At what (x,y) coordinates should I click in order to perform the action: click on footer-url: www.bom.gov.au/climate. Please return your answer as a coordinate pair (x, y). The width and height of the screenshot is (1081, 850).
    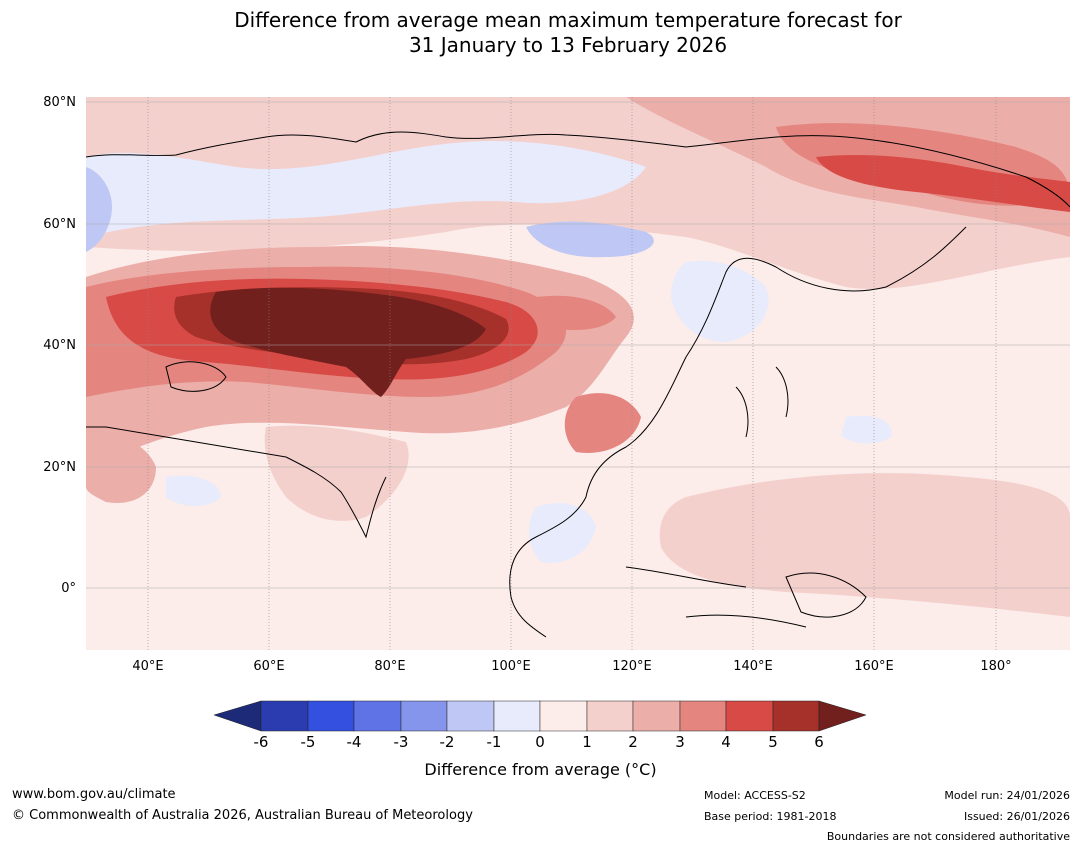
    Looking at the image, I should click on (94, 794).